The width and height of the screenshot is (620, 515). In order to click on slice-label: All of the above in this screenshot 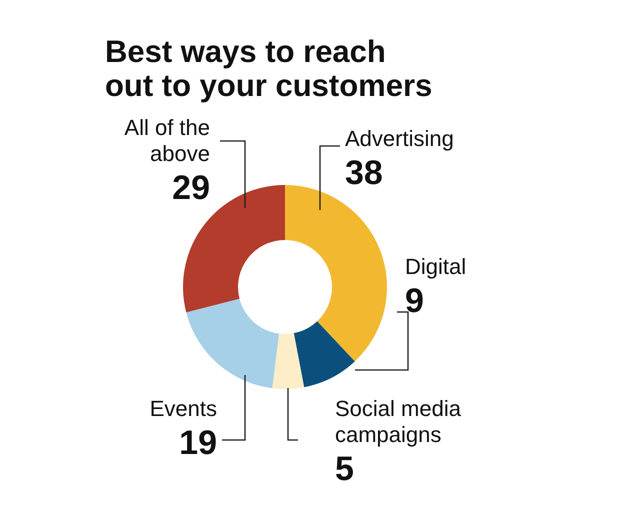, I will do `click(167, 140)`.